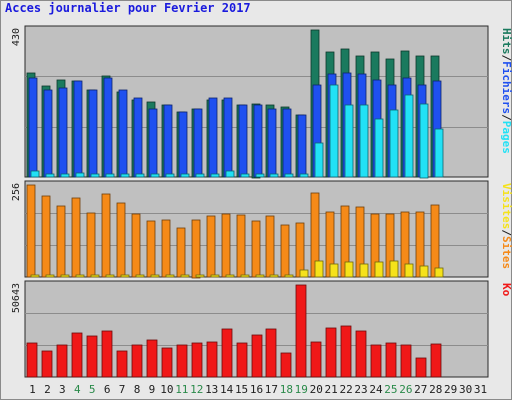  I want to click on x-tick-label-day-13: 13, so click(211, 389).